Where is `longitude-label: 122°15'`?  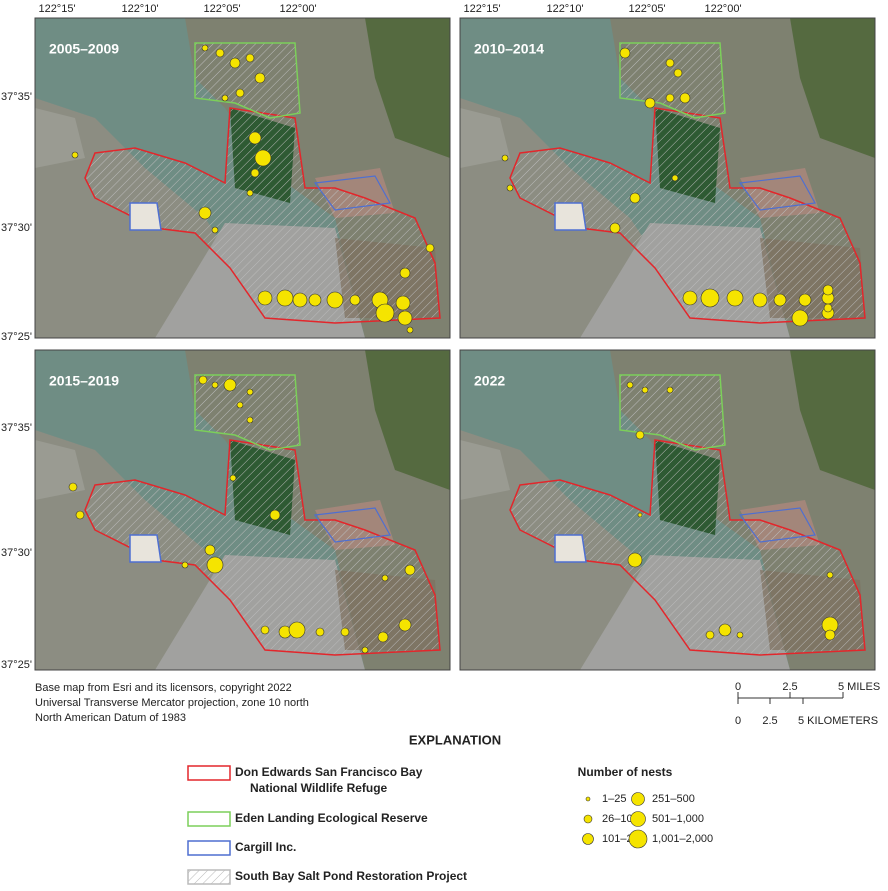 longitude-label: 122°15' is located at coordinates (56, 9).